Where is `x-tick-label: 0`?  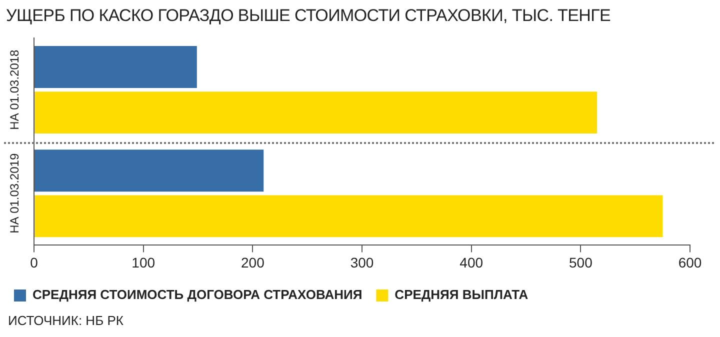
x-tick-label: 0 is located at coordinates (34, 262).